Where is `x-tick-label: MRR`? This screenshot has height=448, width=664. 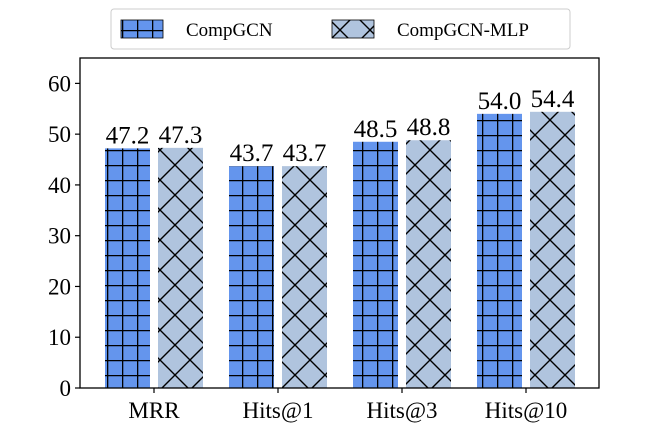 x-tick-label: MRR is located at coordinates (154, 410).